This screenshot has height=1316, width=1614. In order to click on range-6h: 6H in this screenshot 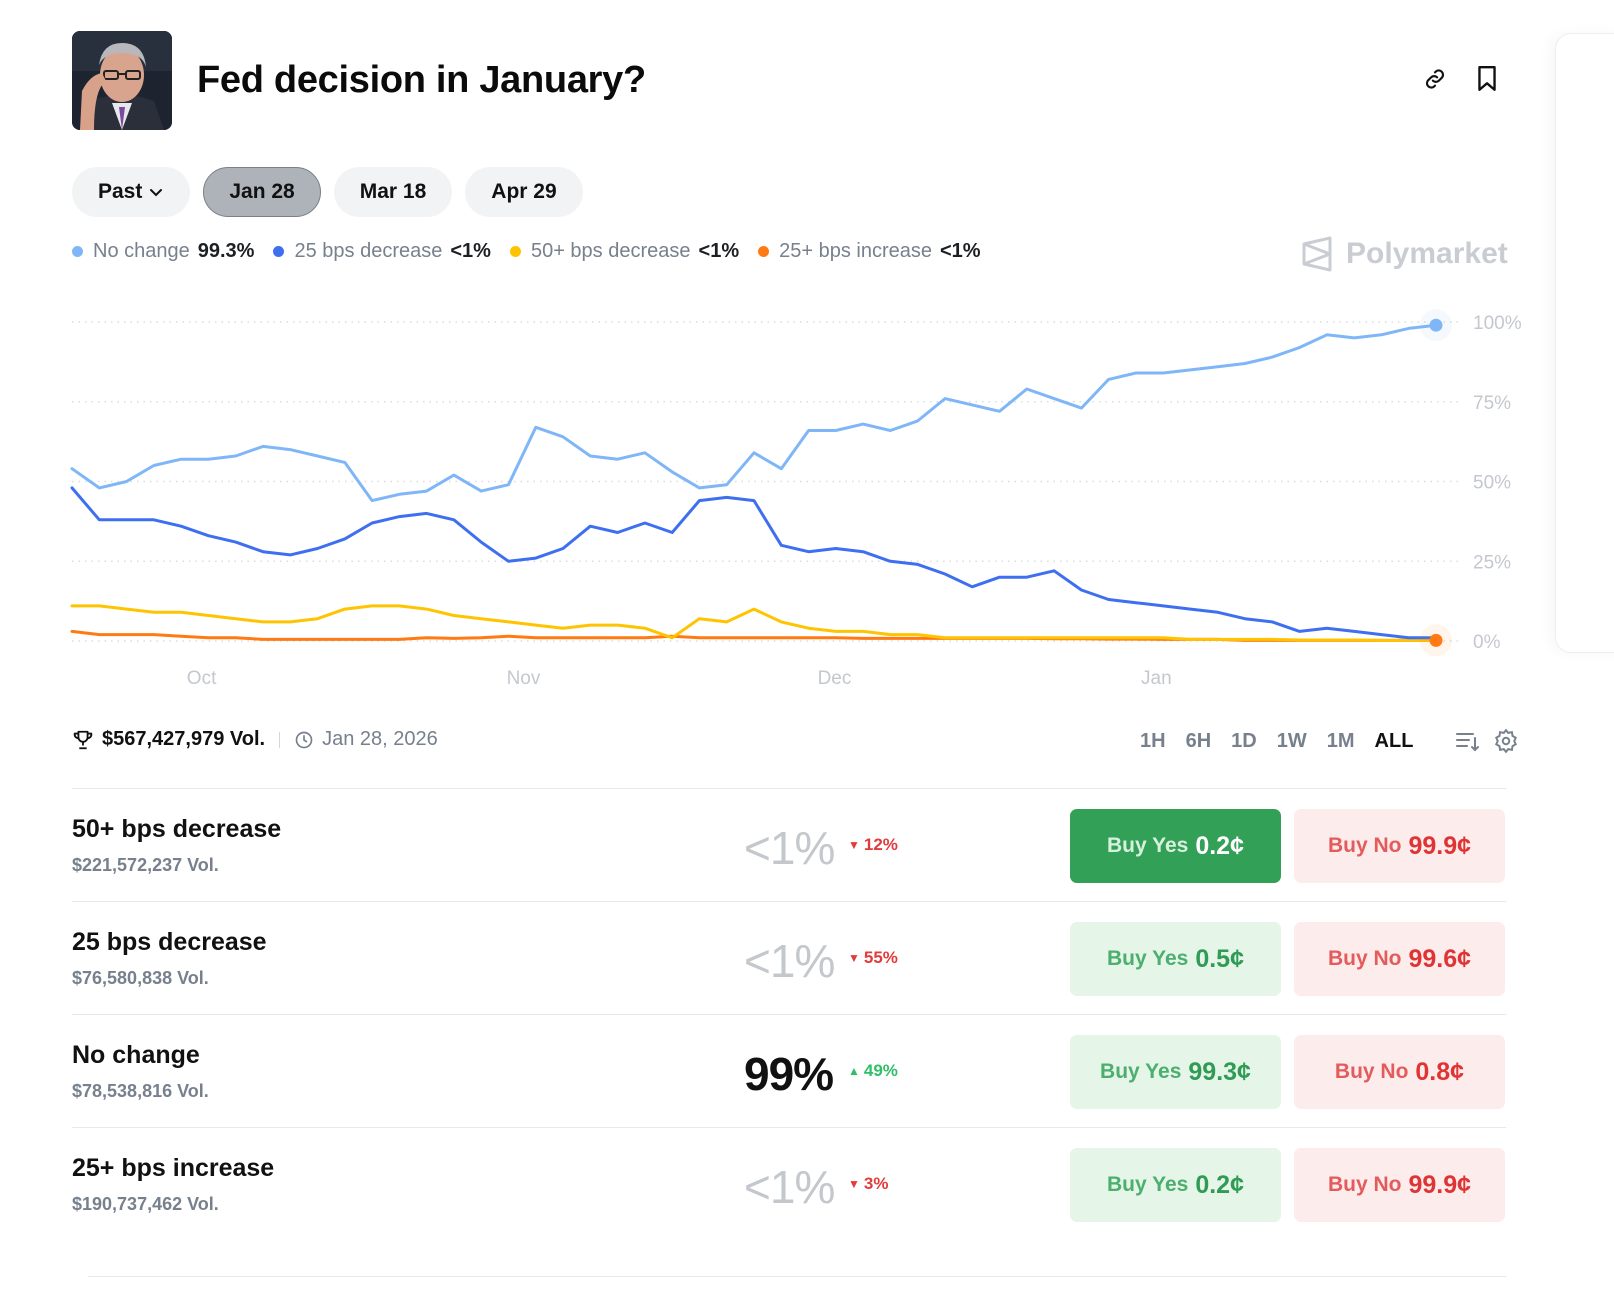, I will do `click(1198, 740)`.